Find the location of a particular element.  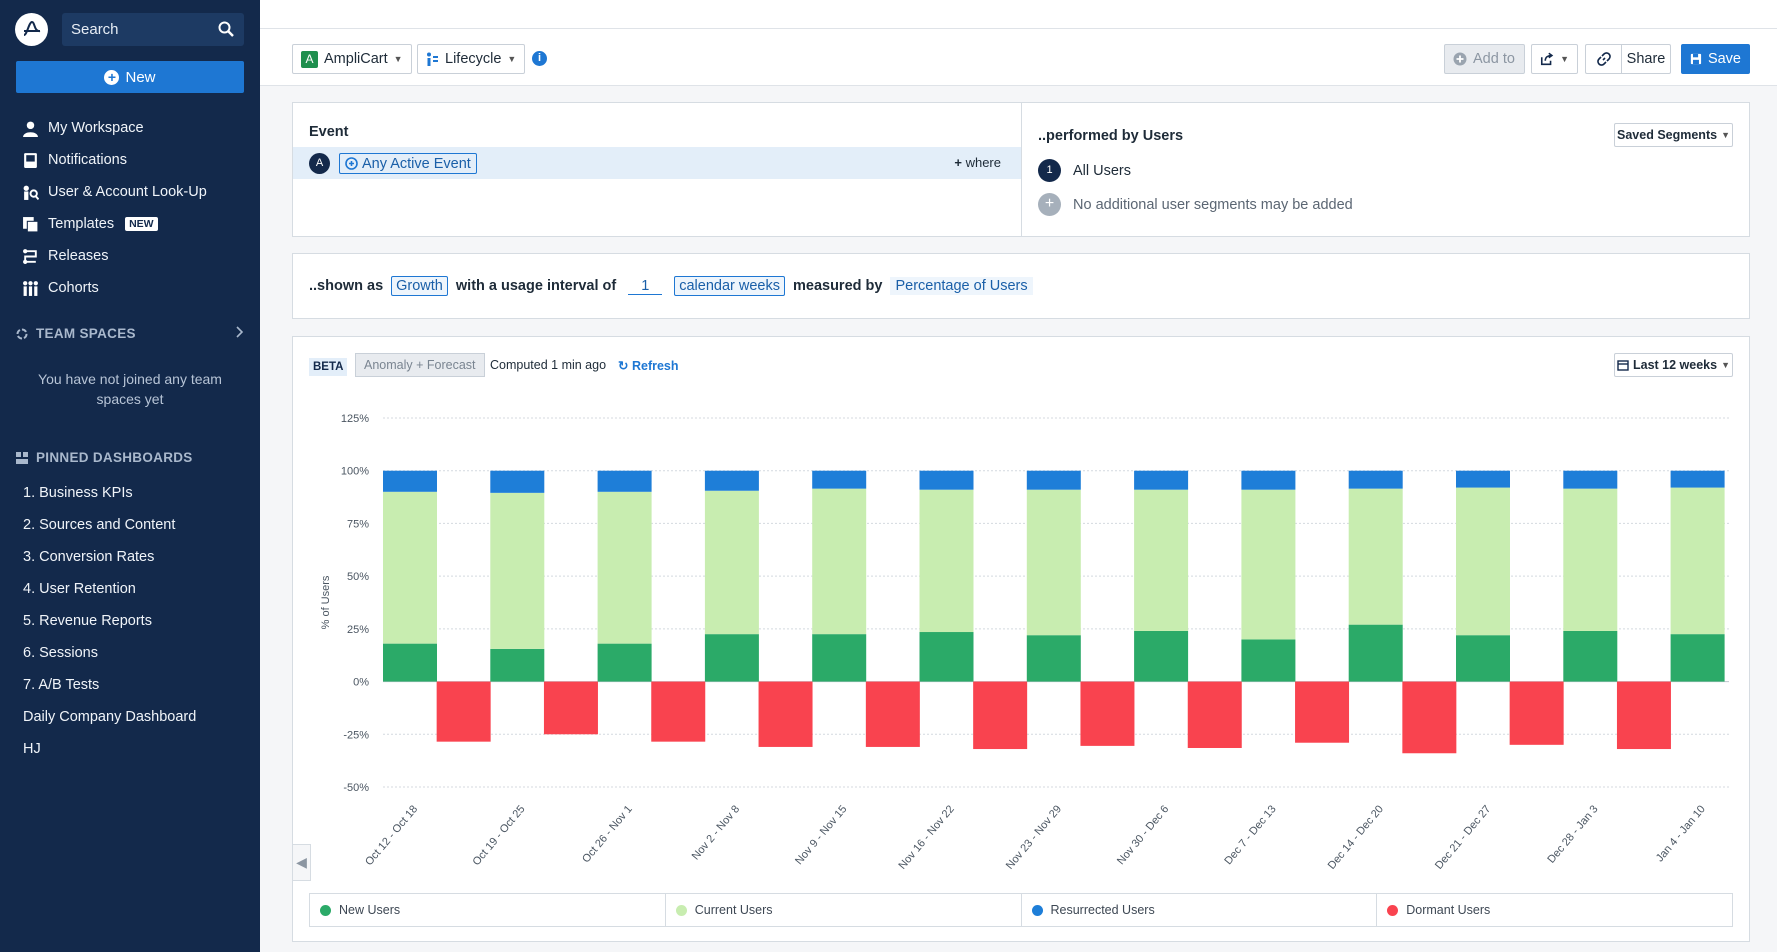

y-tick-label: 75% is located at coordinates (358, 524).